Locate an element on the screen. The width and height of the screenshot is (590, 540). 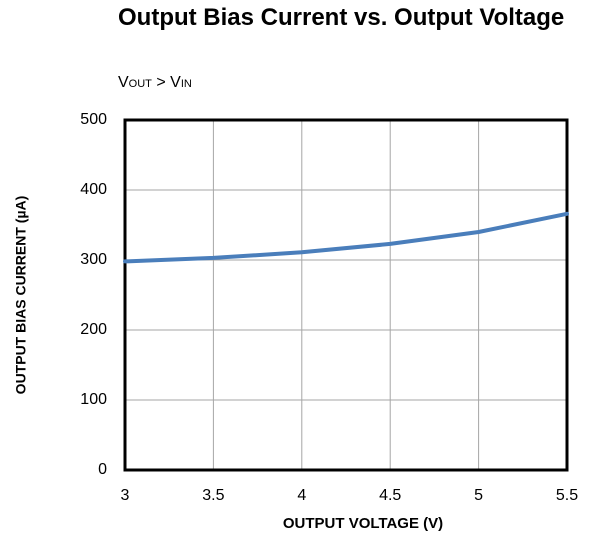
subtitle-part: OUT is located at coordinates (140, 84).